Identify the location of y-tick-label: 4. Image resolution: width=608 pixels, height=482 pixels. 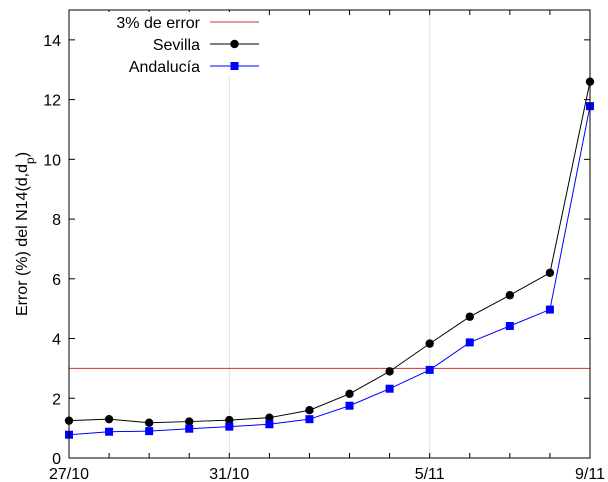
(56, 340).